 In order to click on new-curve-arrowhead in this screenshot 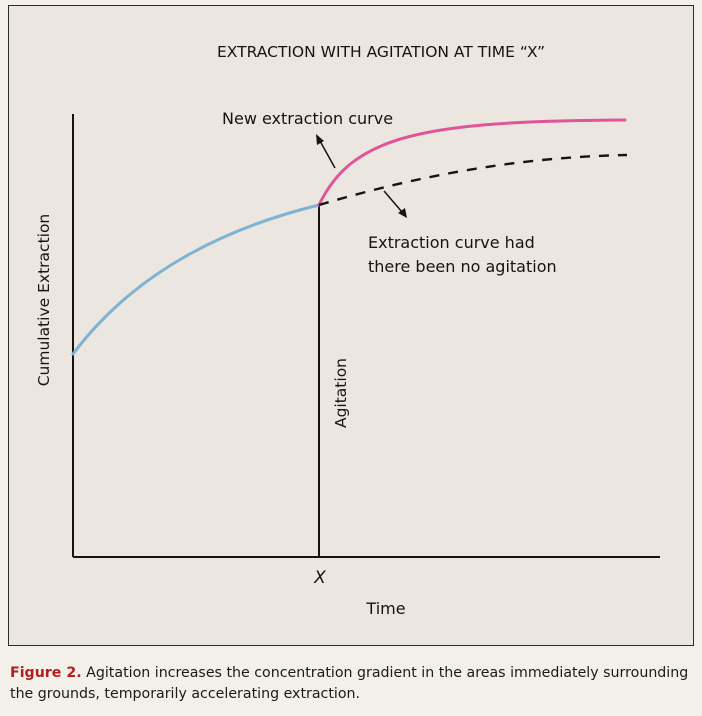, I will do `click(320, 139)`.